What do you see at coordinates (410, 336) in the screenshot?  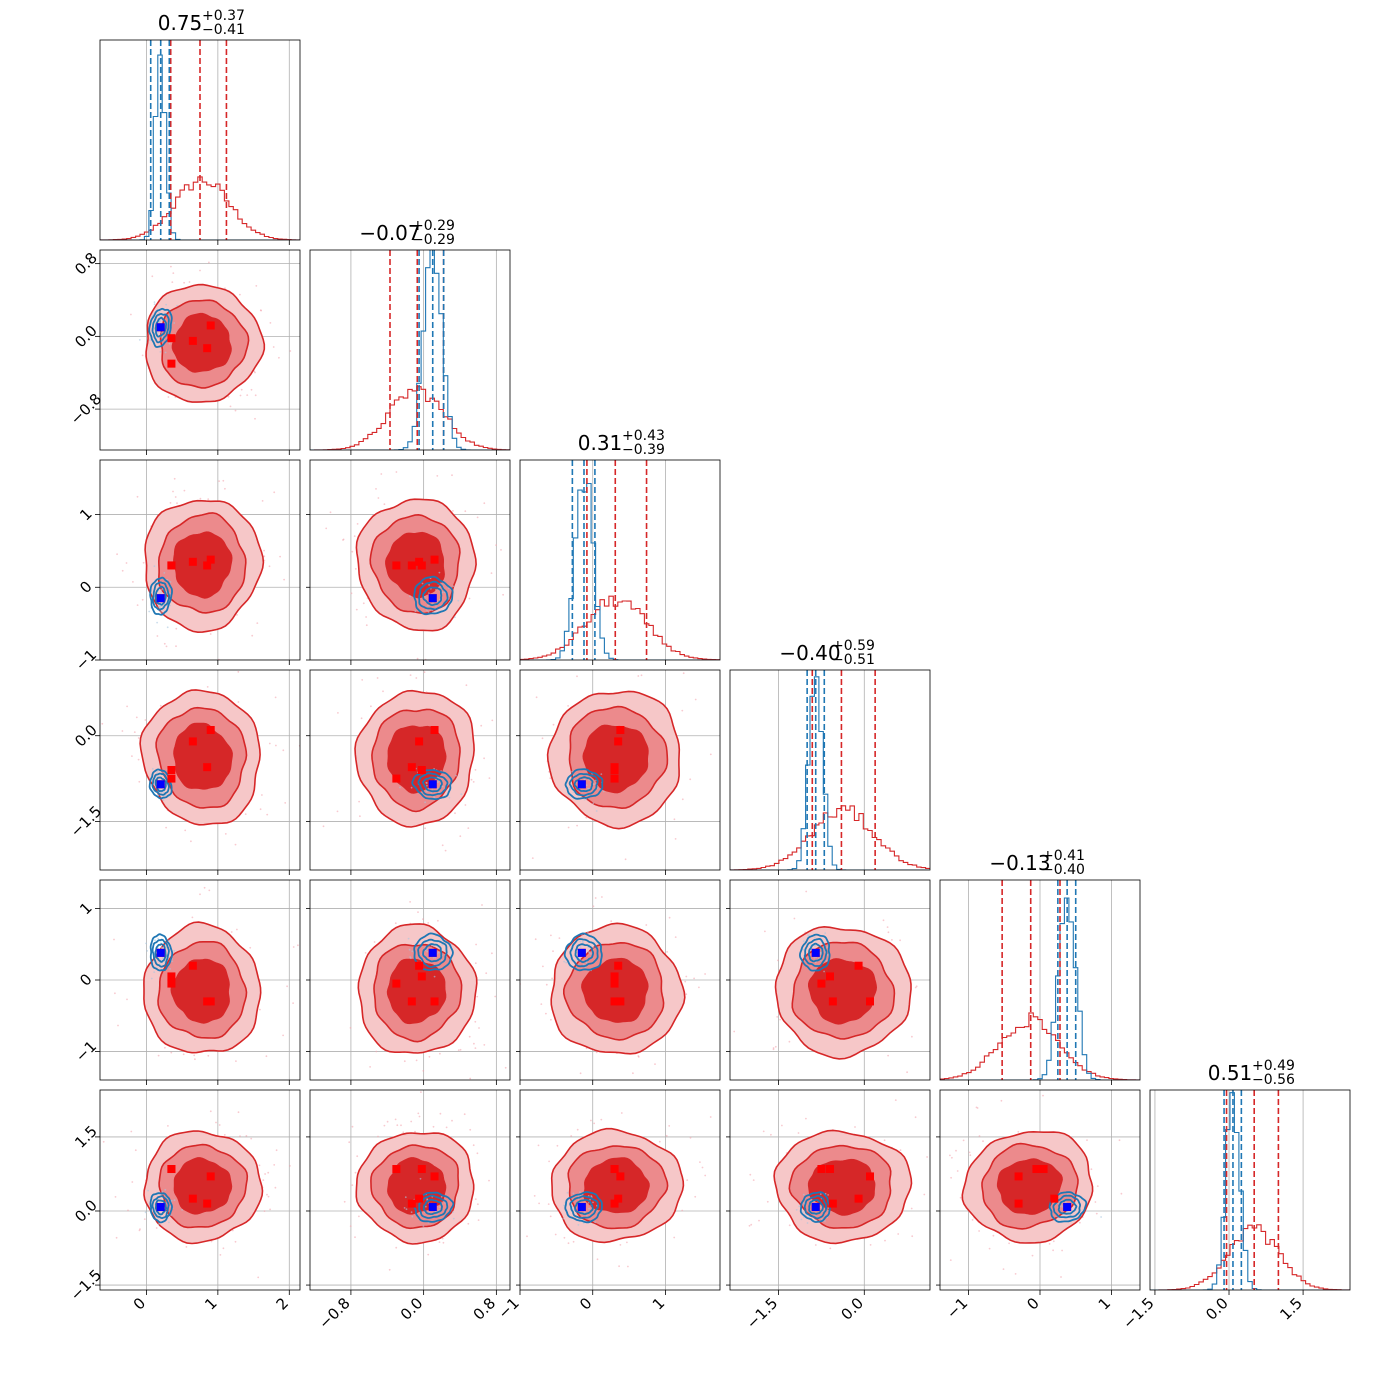 I see `panel-1-1: −0.07+0.29−0.29` at bounding box center [410, 336].